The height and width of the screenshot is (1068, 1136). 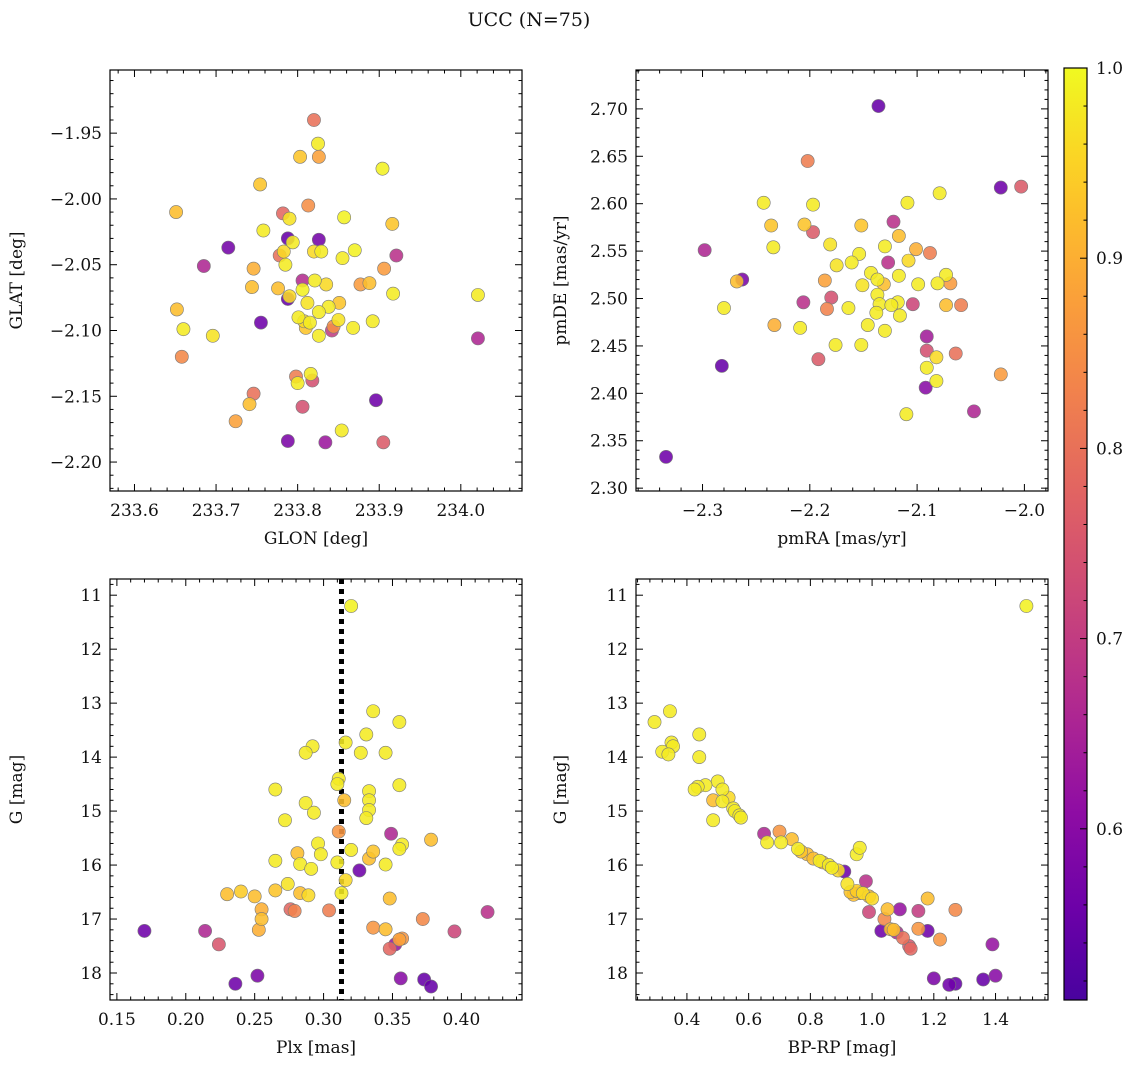 I want to click on figure-title: UCC (N=75), so click(x=529, y=20).